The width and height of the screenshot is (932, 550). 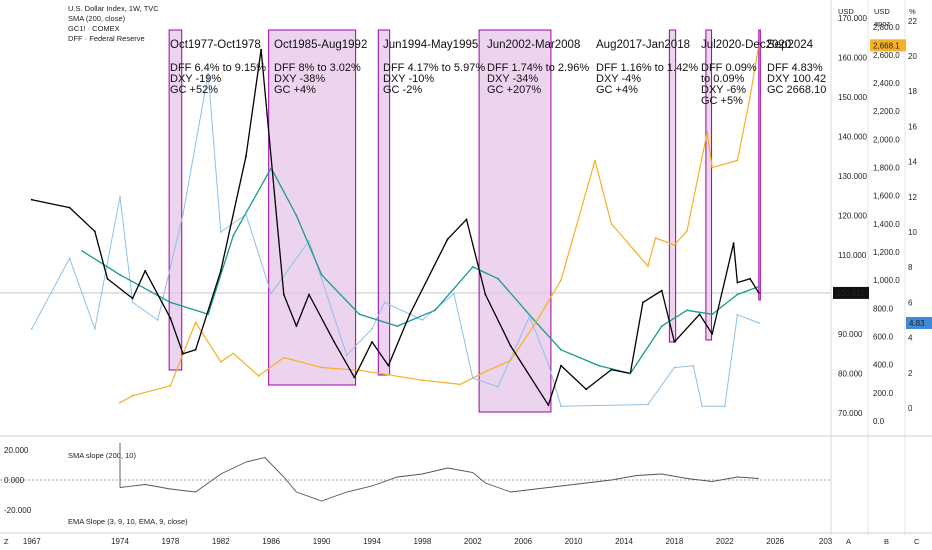 I want to click on x-tick-label: 1990, so click(x=322, y=541).